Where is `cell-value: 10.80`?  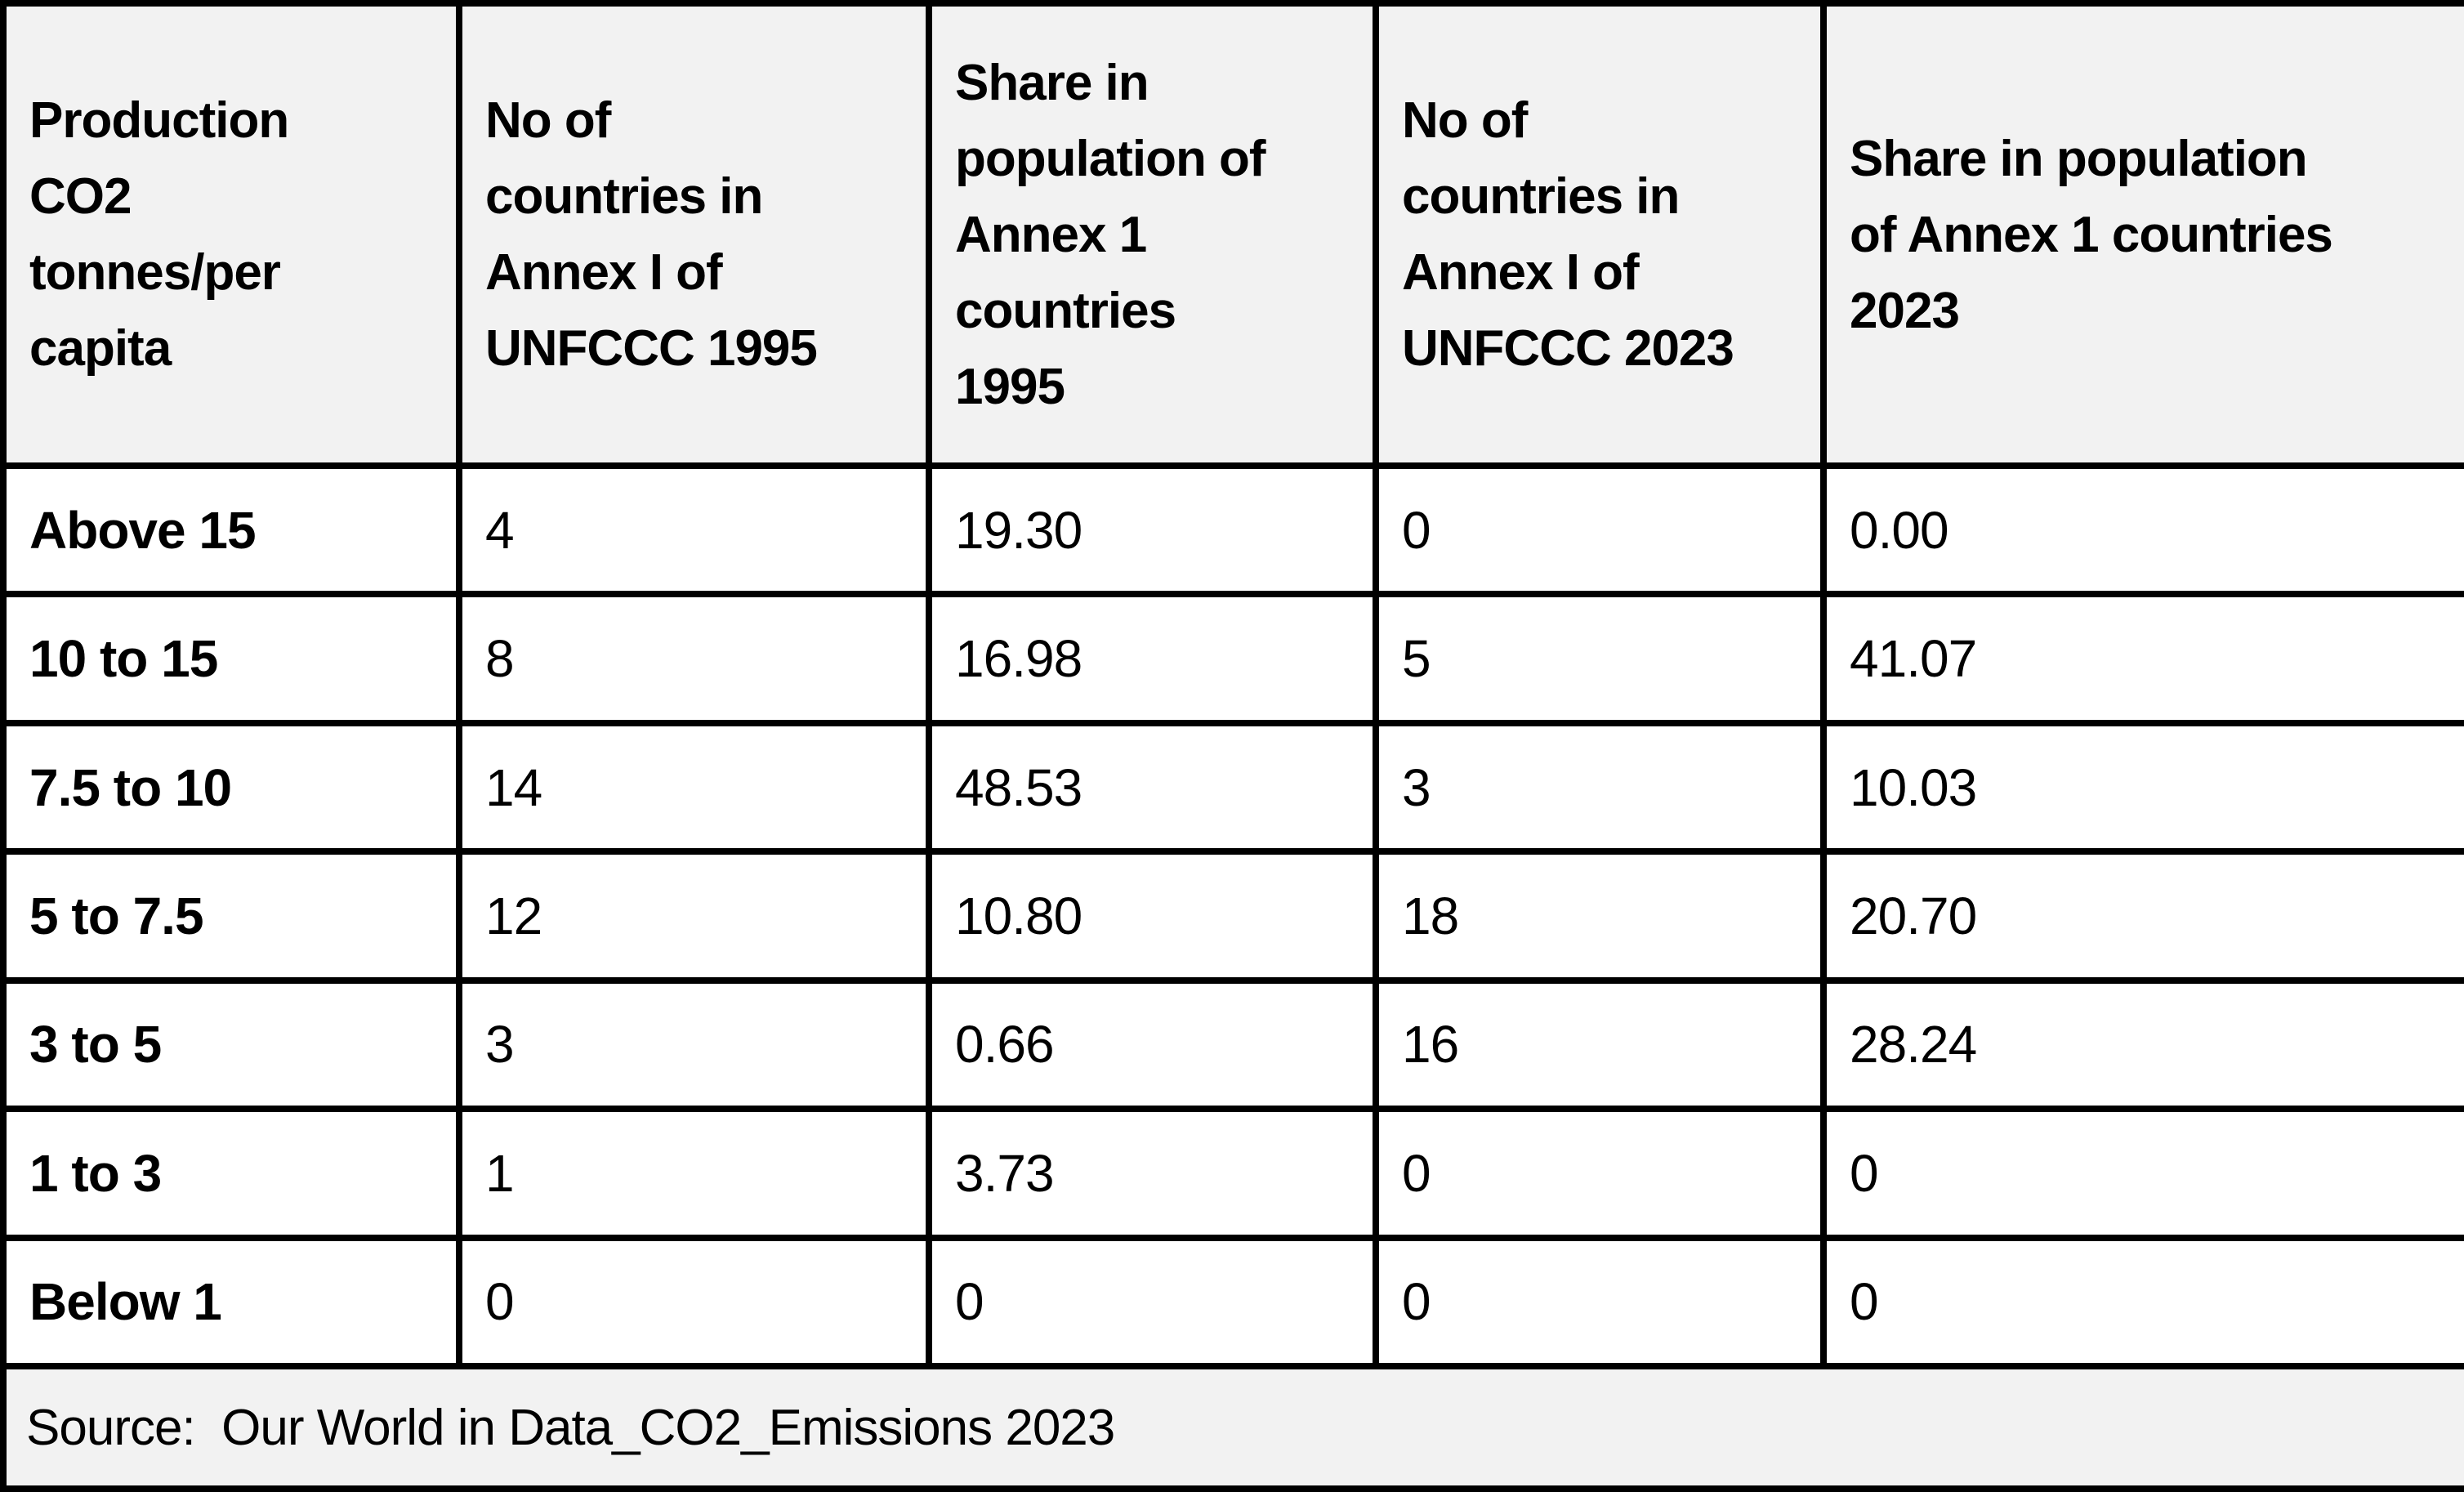
cell-value: 10.80 is located at coordinates (1152, 916).